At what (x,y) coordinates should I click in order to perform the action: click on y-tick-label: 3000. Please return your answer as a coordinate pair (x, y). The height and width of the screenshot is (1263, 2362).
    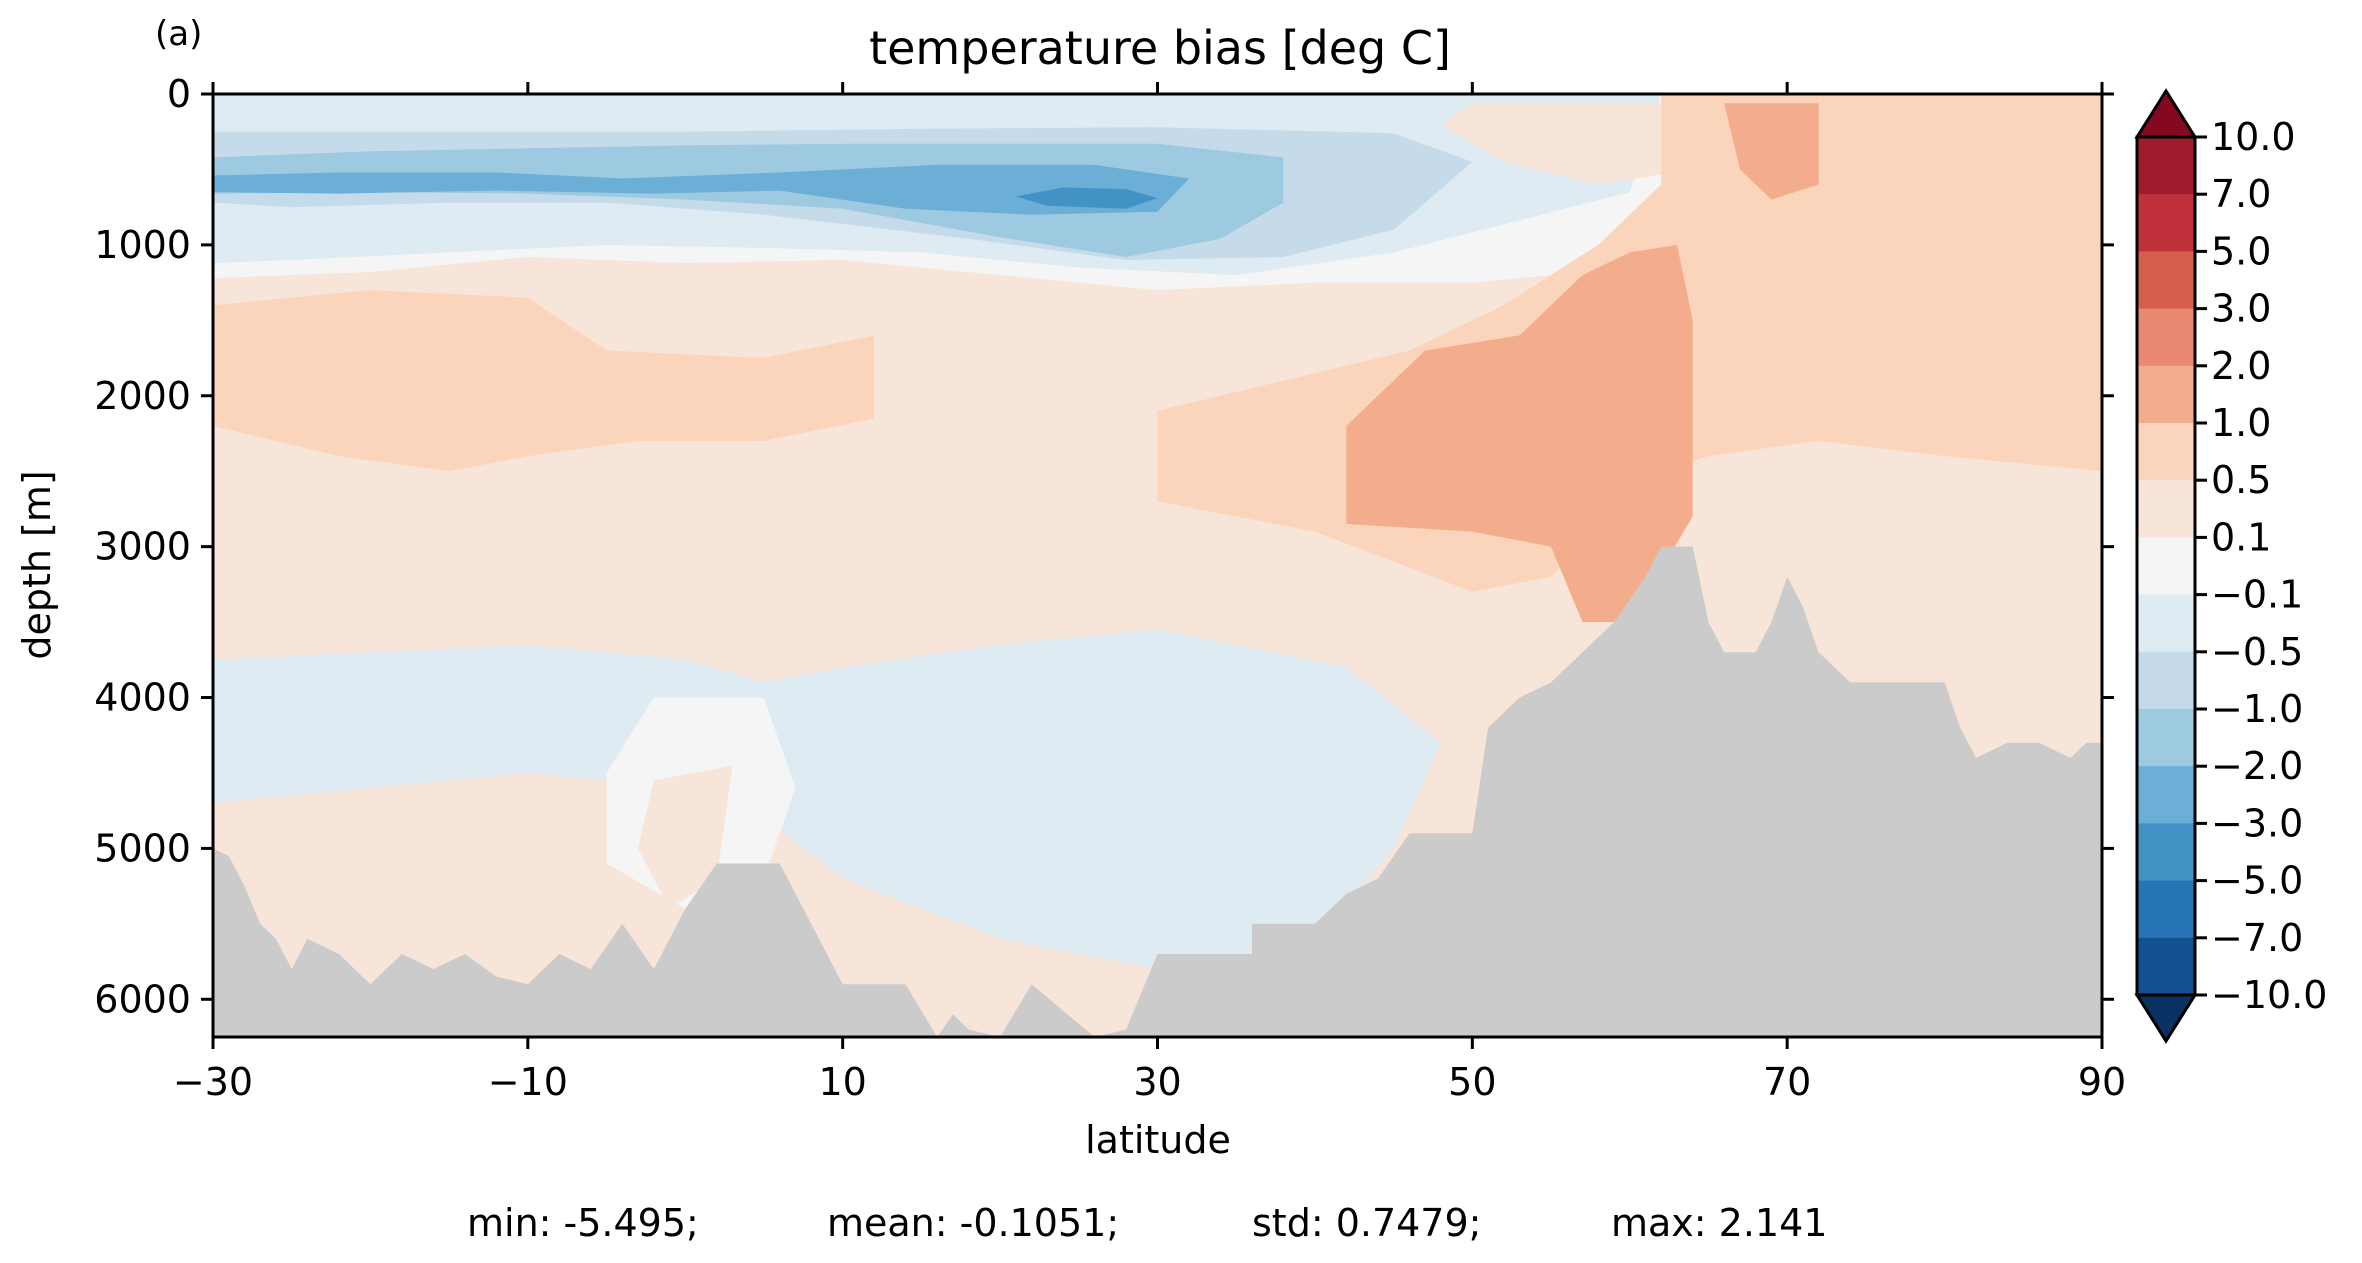
    Looking at the image, I should click on (142, 547).